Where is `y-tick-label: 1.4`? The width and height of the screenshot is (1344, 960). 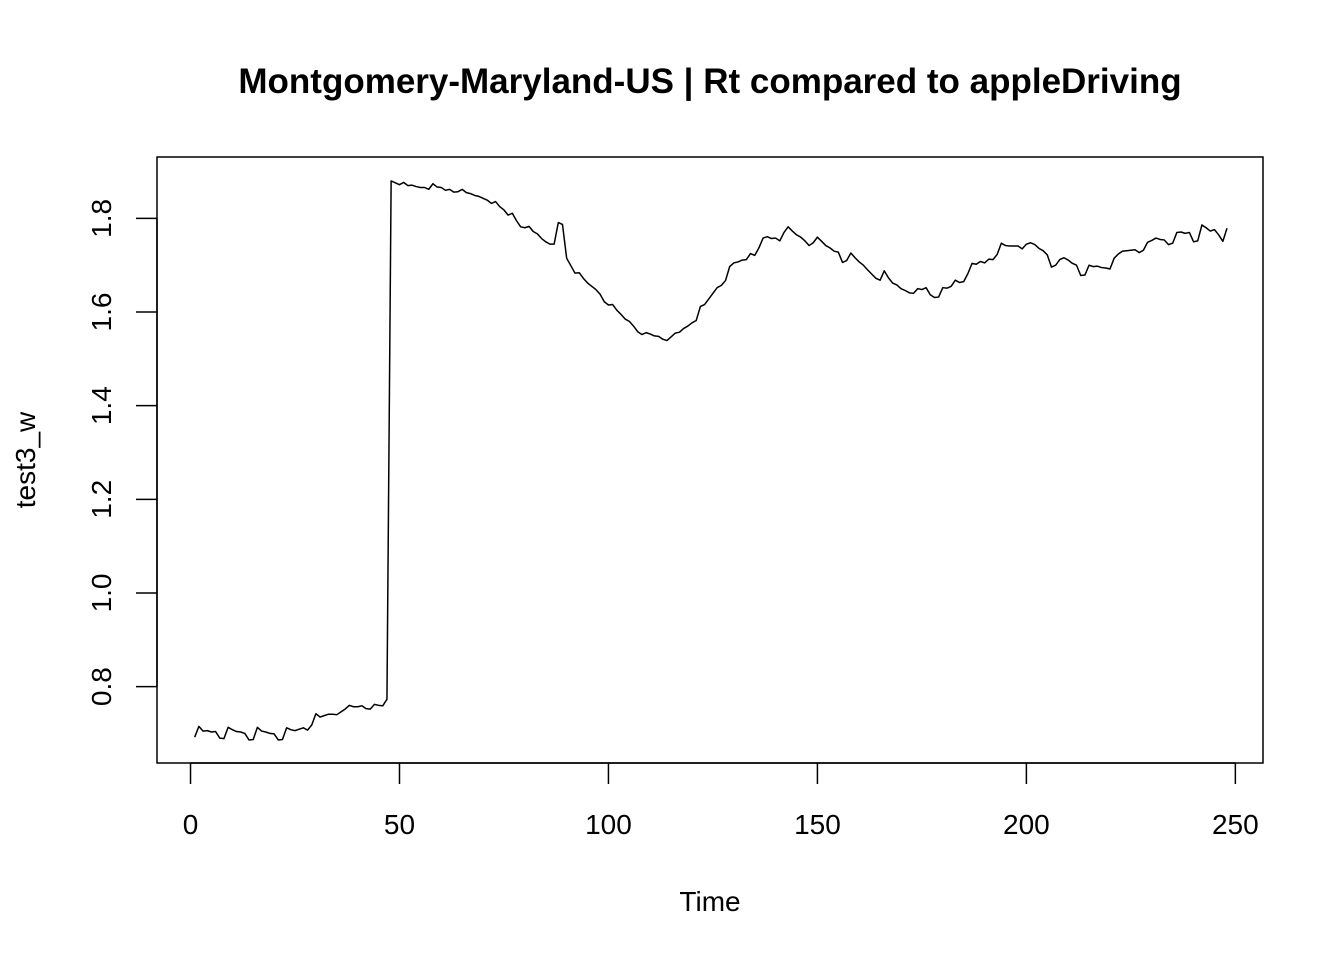 y-tick-label: 1.4 is located at coordinates (101, 405).